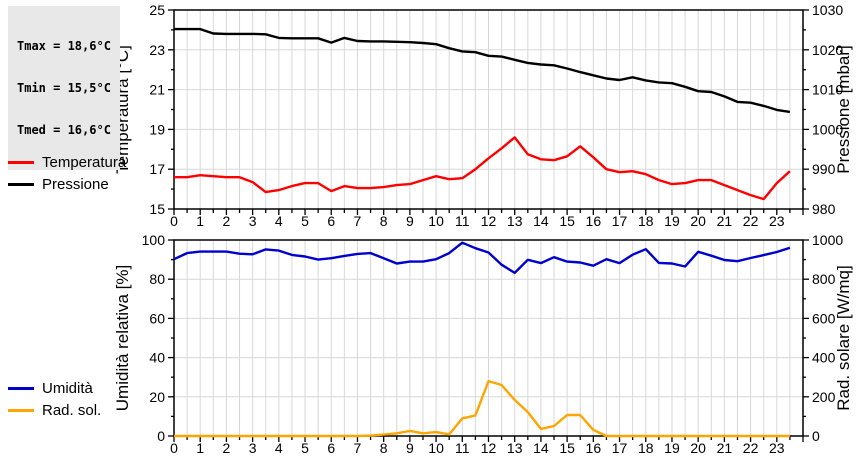 Image resolution: width=860 pixels, height=460 pixels. I want to click on legend-label: Pressione, so click(75, 184).